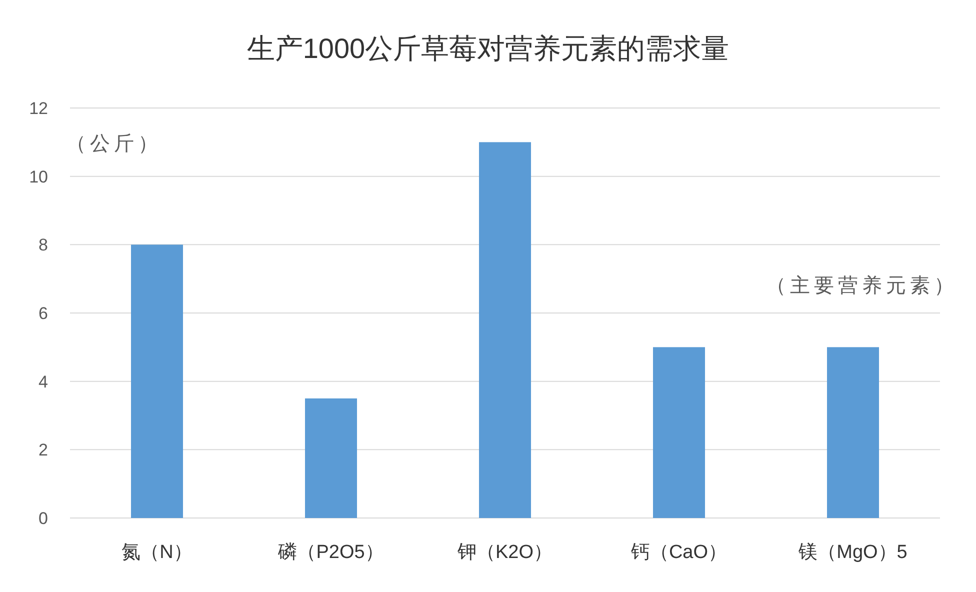 This screenshot has width=976, height=592. I want to click on y-tick-label: 12, so click(38, 108).